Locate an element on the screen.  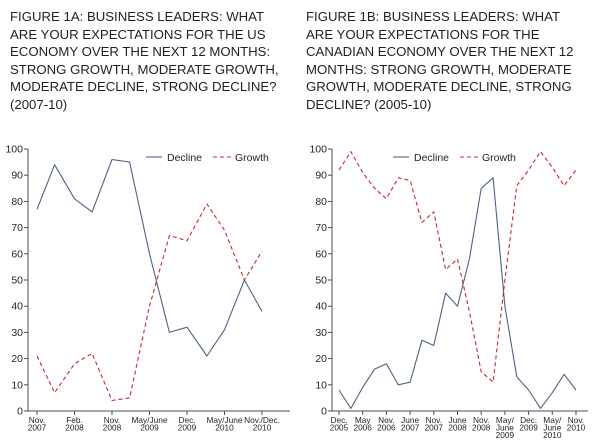
x-tick-label: Feb. is located at coordinates (74, 420).